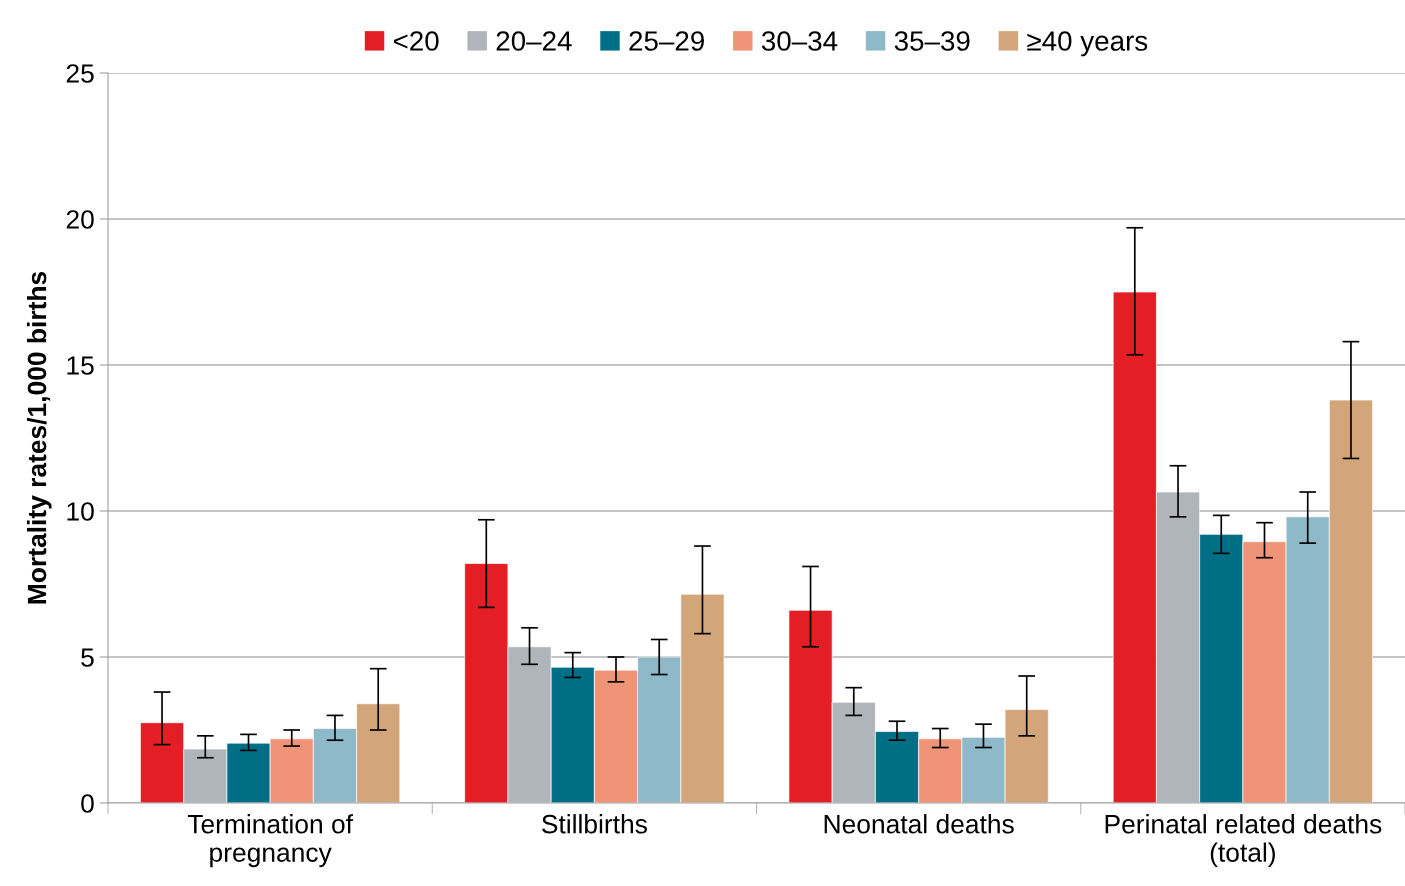 The height and width of the screenshot is (886, 1405). I want to click on y-tick-label: 15, so click(80, 365).